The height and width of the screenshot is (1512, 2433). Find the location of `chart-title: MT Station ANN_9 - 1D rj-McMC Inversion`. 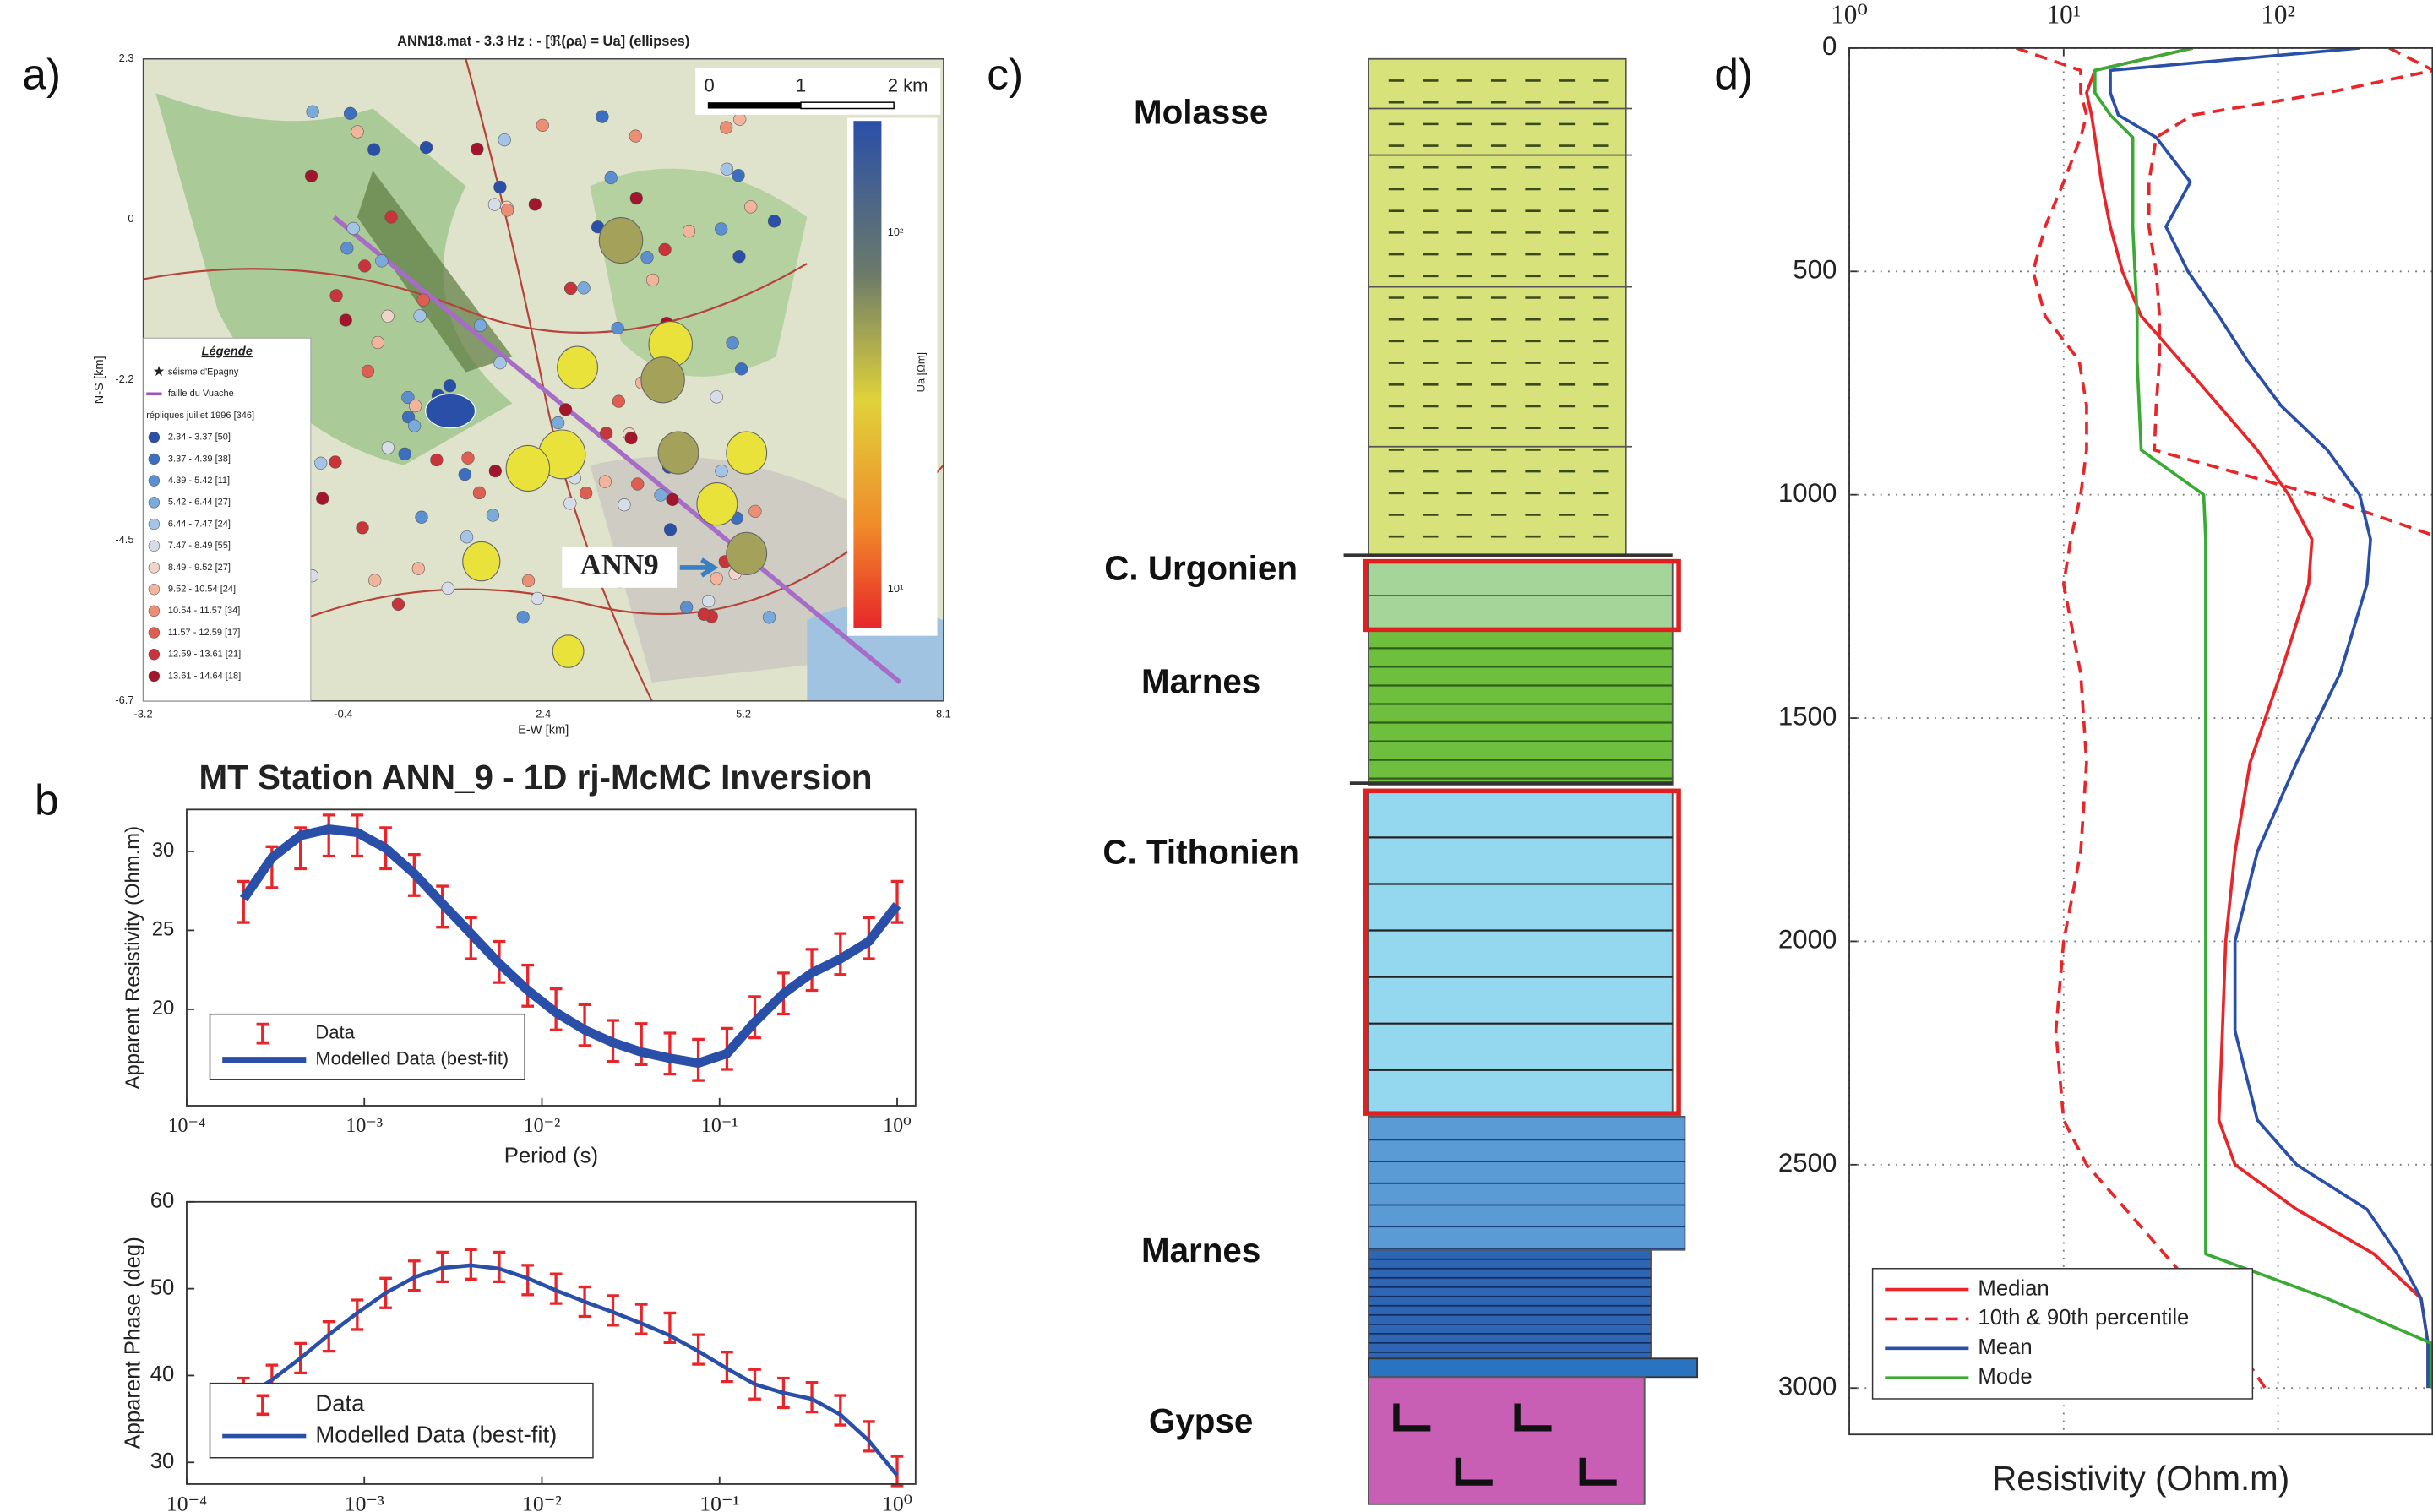

chart-title: MT Station ANN_9 - 1D rj-McMC Inversion is located at coordinates (536, 778).